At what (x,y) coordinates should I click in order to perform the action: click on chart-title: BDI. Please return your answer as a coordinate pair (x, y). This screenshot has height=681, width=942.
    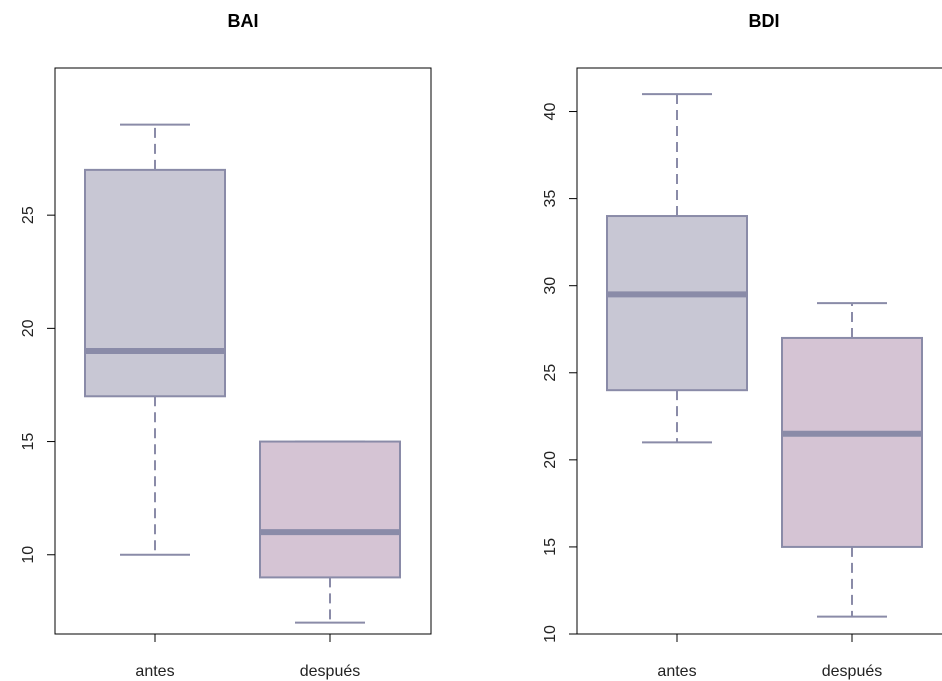
    Looking at the image, I should click on (764, 21).